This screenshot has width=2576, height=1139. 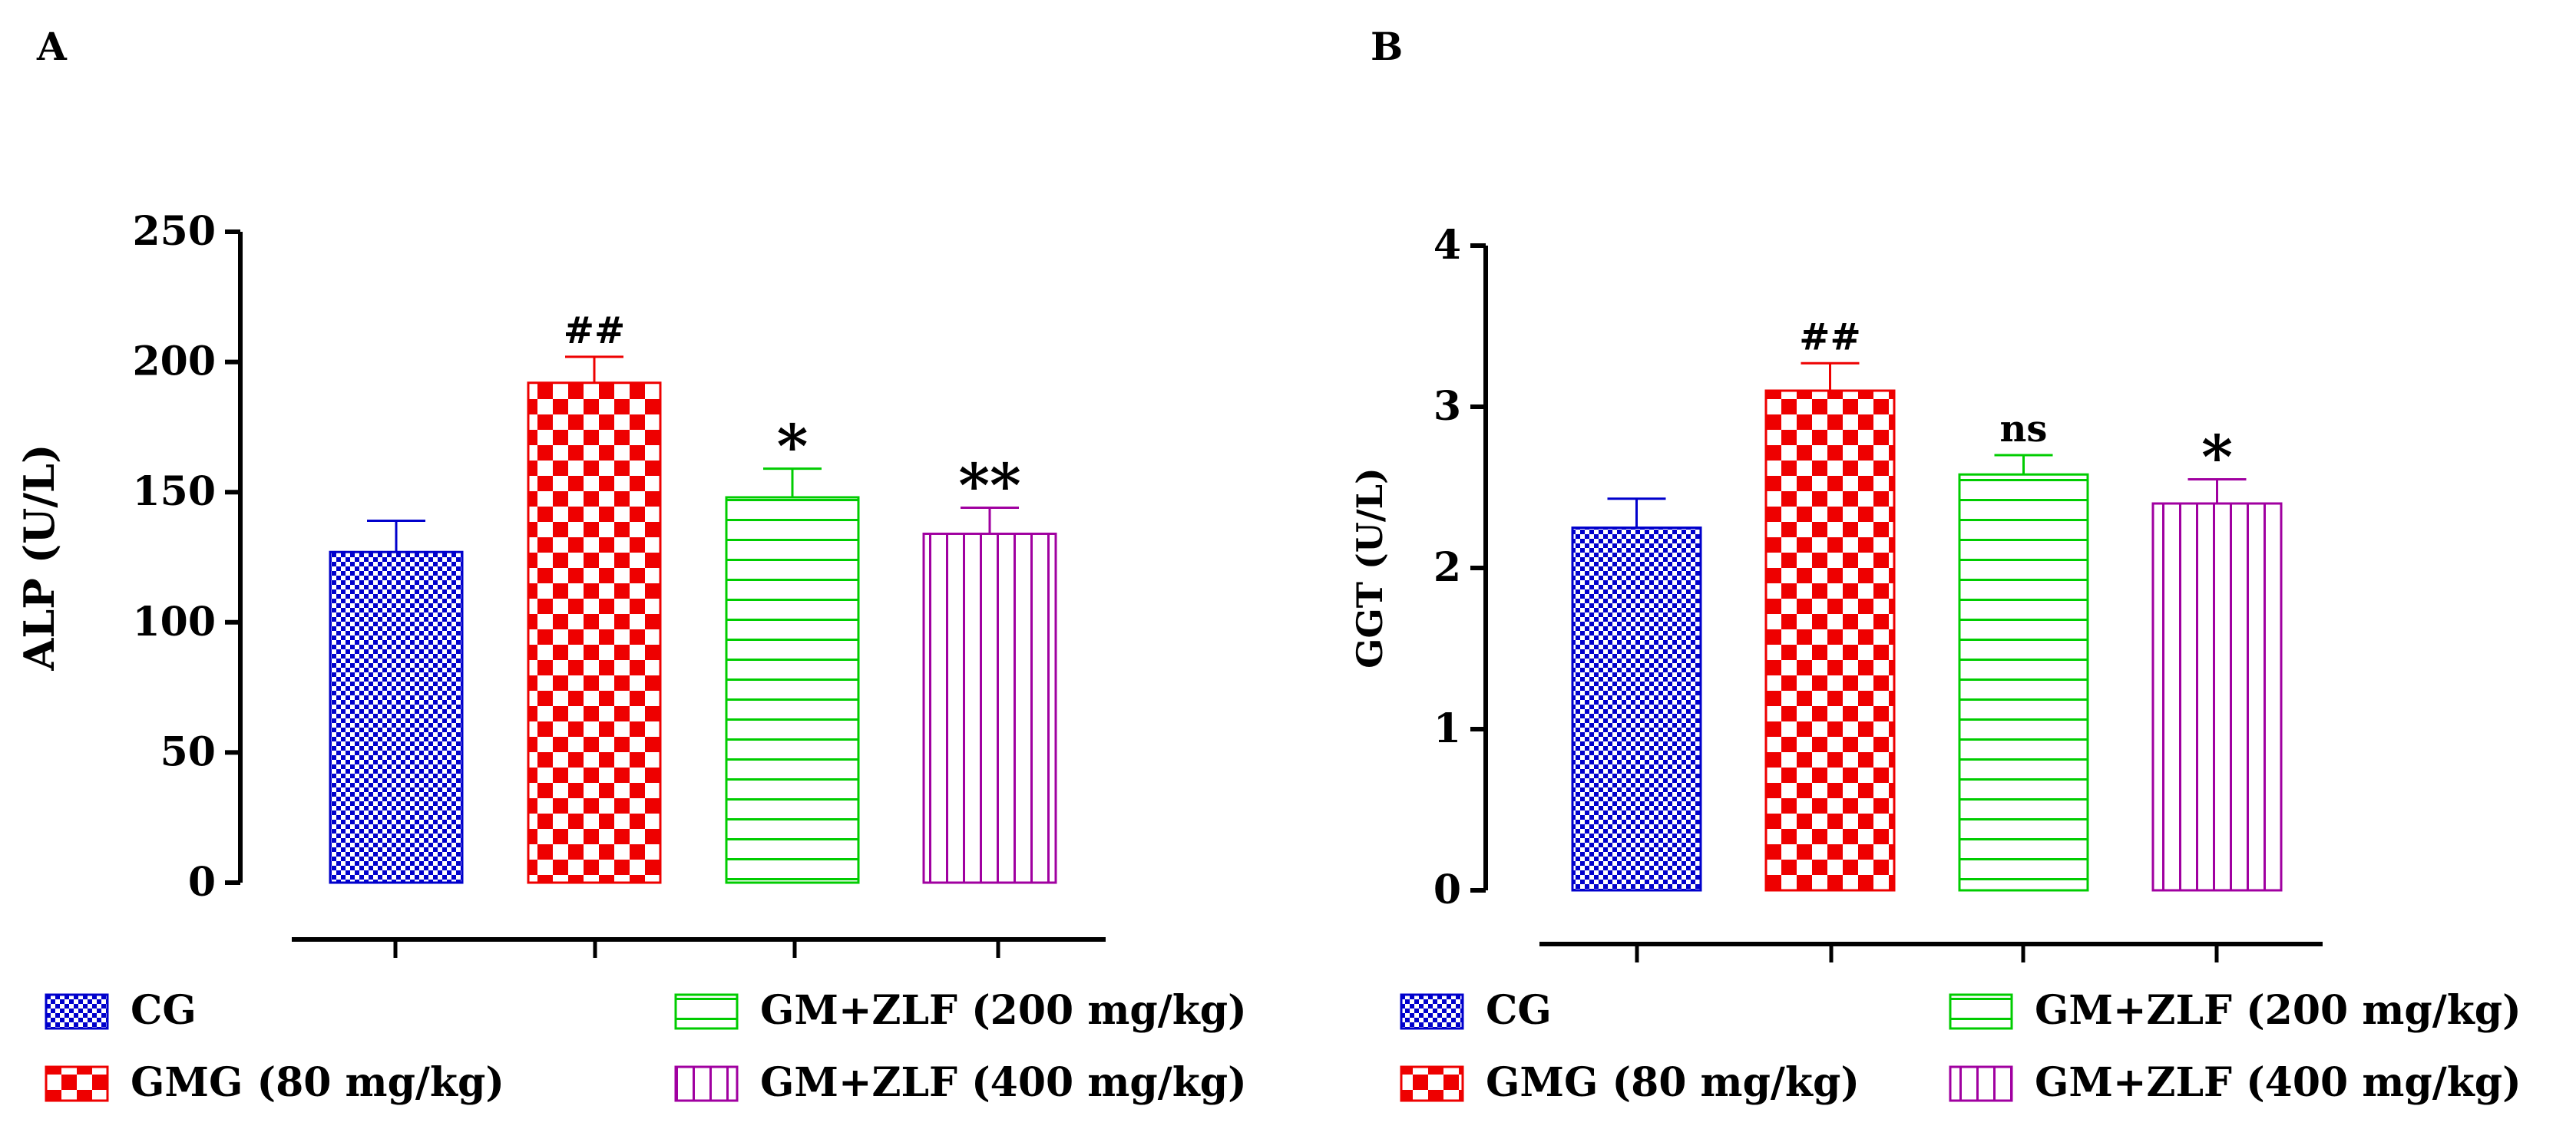 I want to click on y-axis-label: ALP (U/L), so click(x=39, y=558).